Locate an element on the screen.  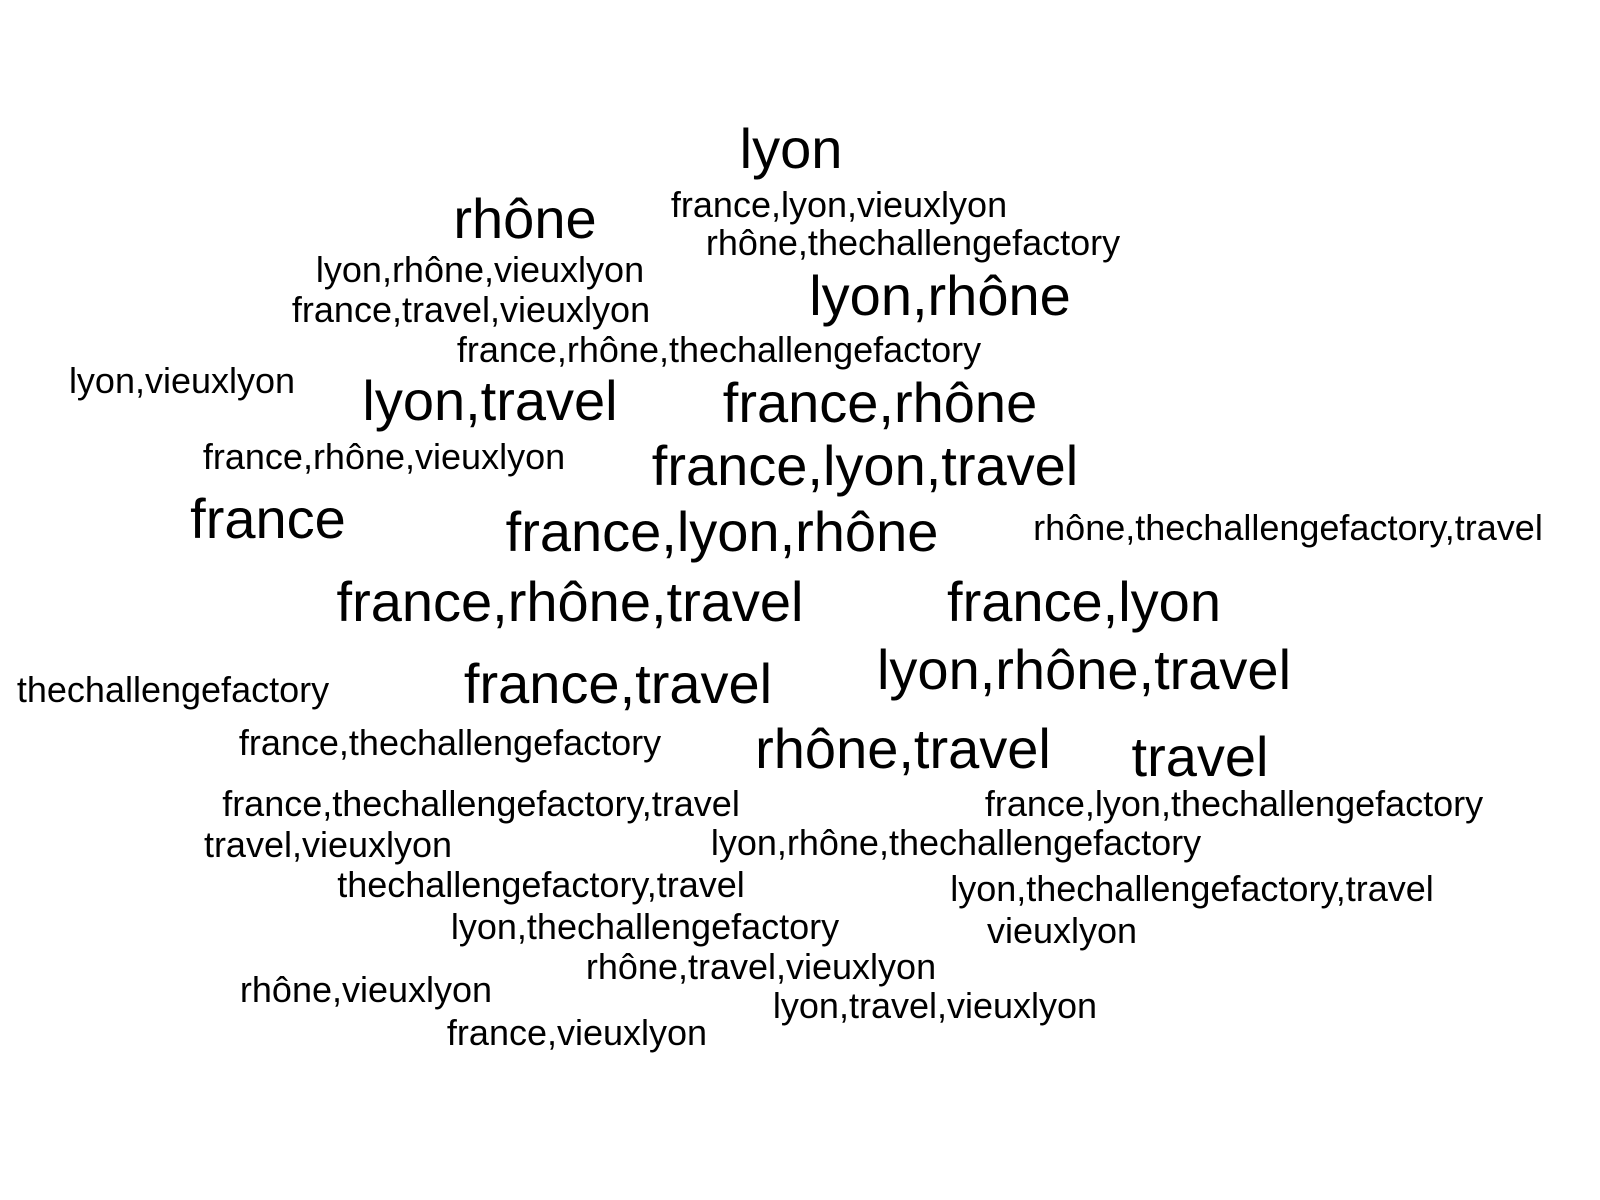
cloud-word: vieuxlyon is located at coordinates (1062, 930).